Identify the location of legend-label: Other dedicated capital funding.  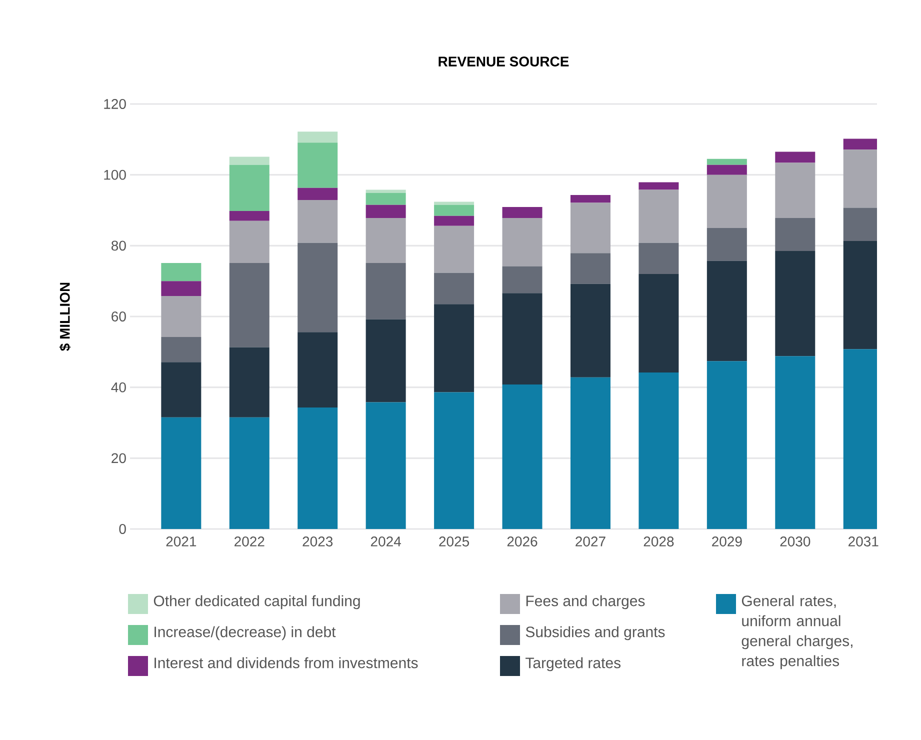
(257, 602).